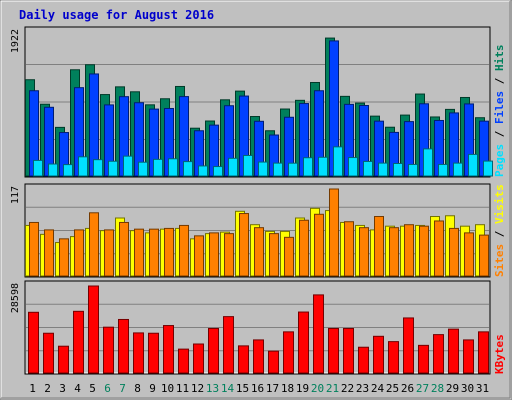  I want to click on x-tick-day-25: 25, so click(392, 388).